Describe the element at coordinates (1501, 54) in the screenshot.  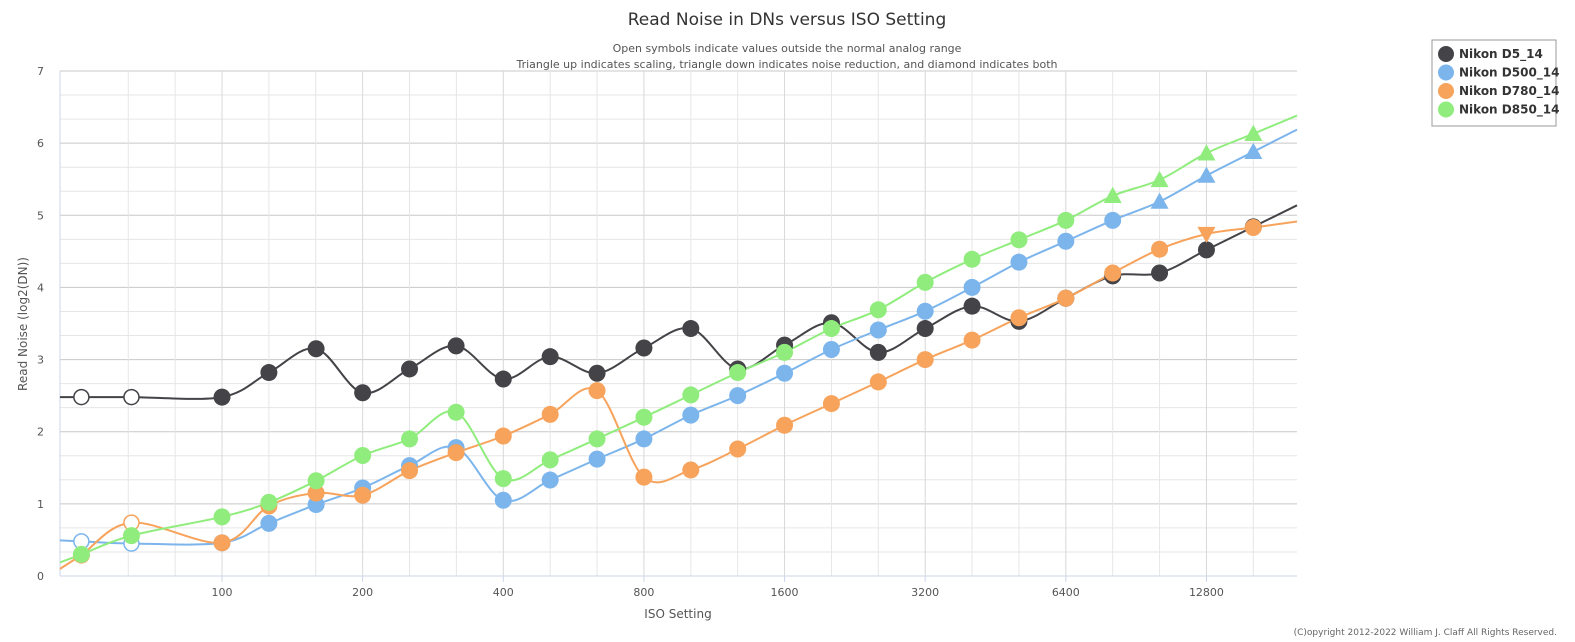
I see `legend-item-label: Nikon D5_14` at that location.